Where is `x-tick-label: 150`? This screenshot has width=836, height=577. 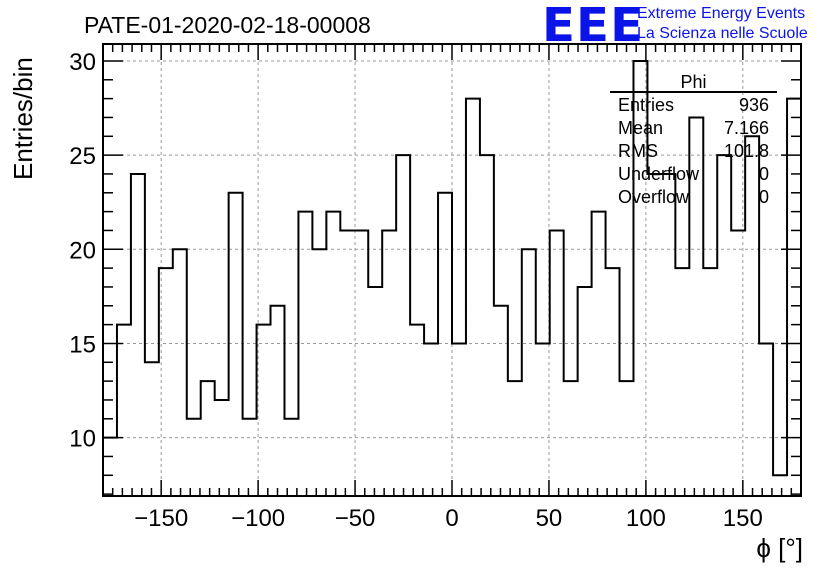 x-tick-label: 150 is located at coordinates (743, 518).